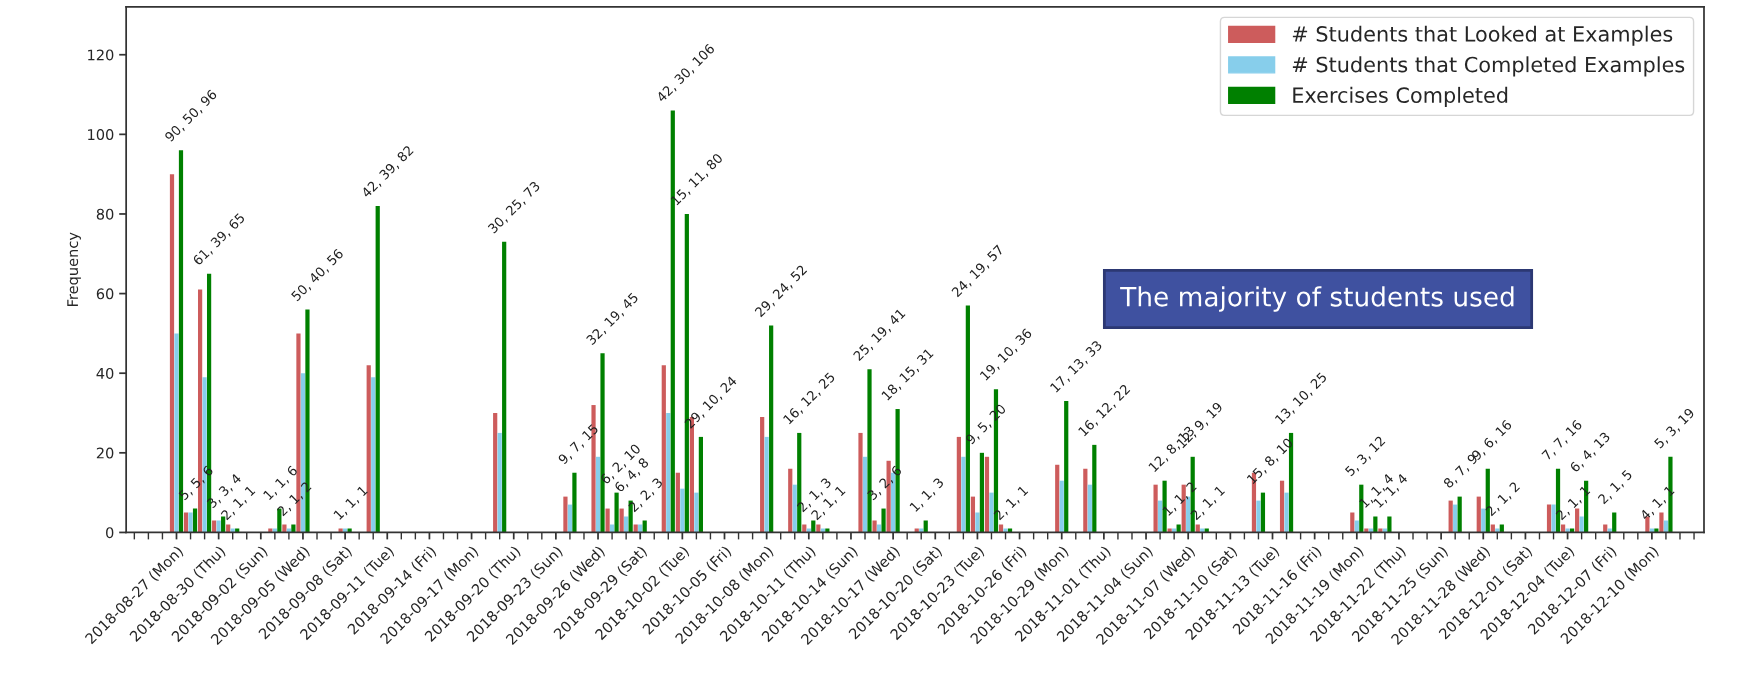 The image size is (1752, 696). What do you see at coordinates (978, 271) in the screenshot?
I see `data-label: 24, 19, 57` at bounding box center [978, 271].